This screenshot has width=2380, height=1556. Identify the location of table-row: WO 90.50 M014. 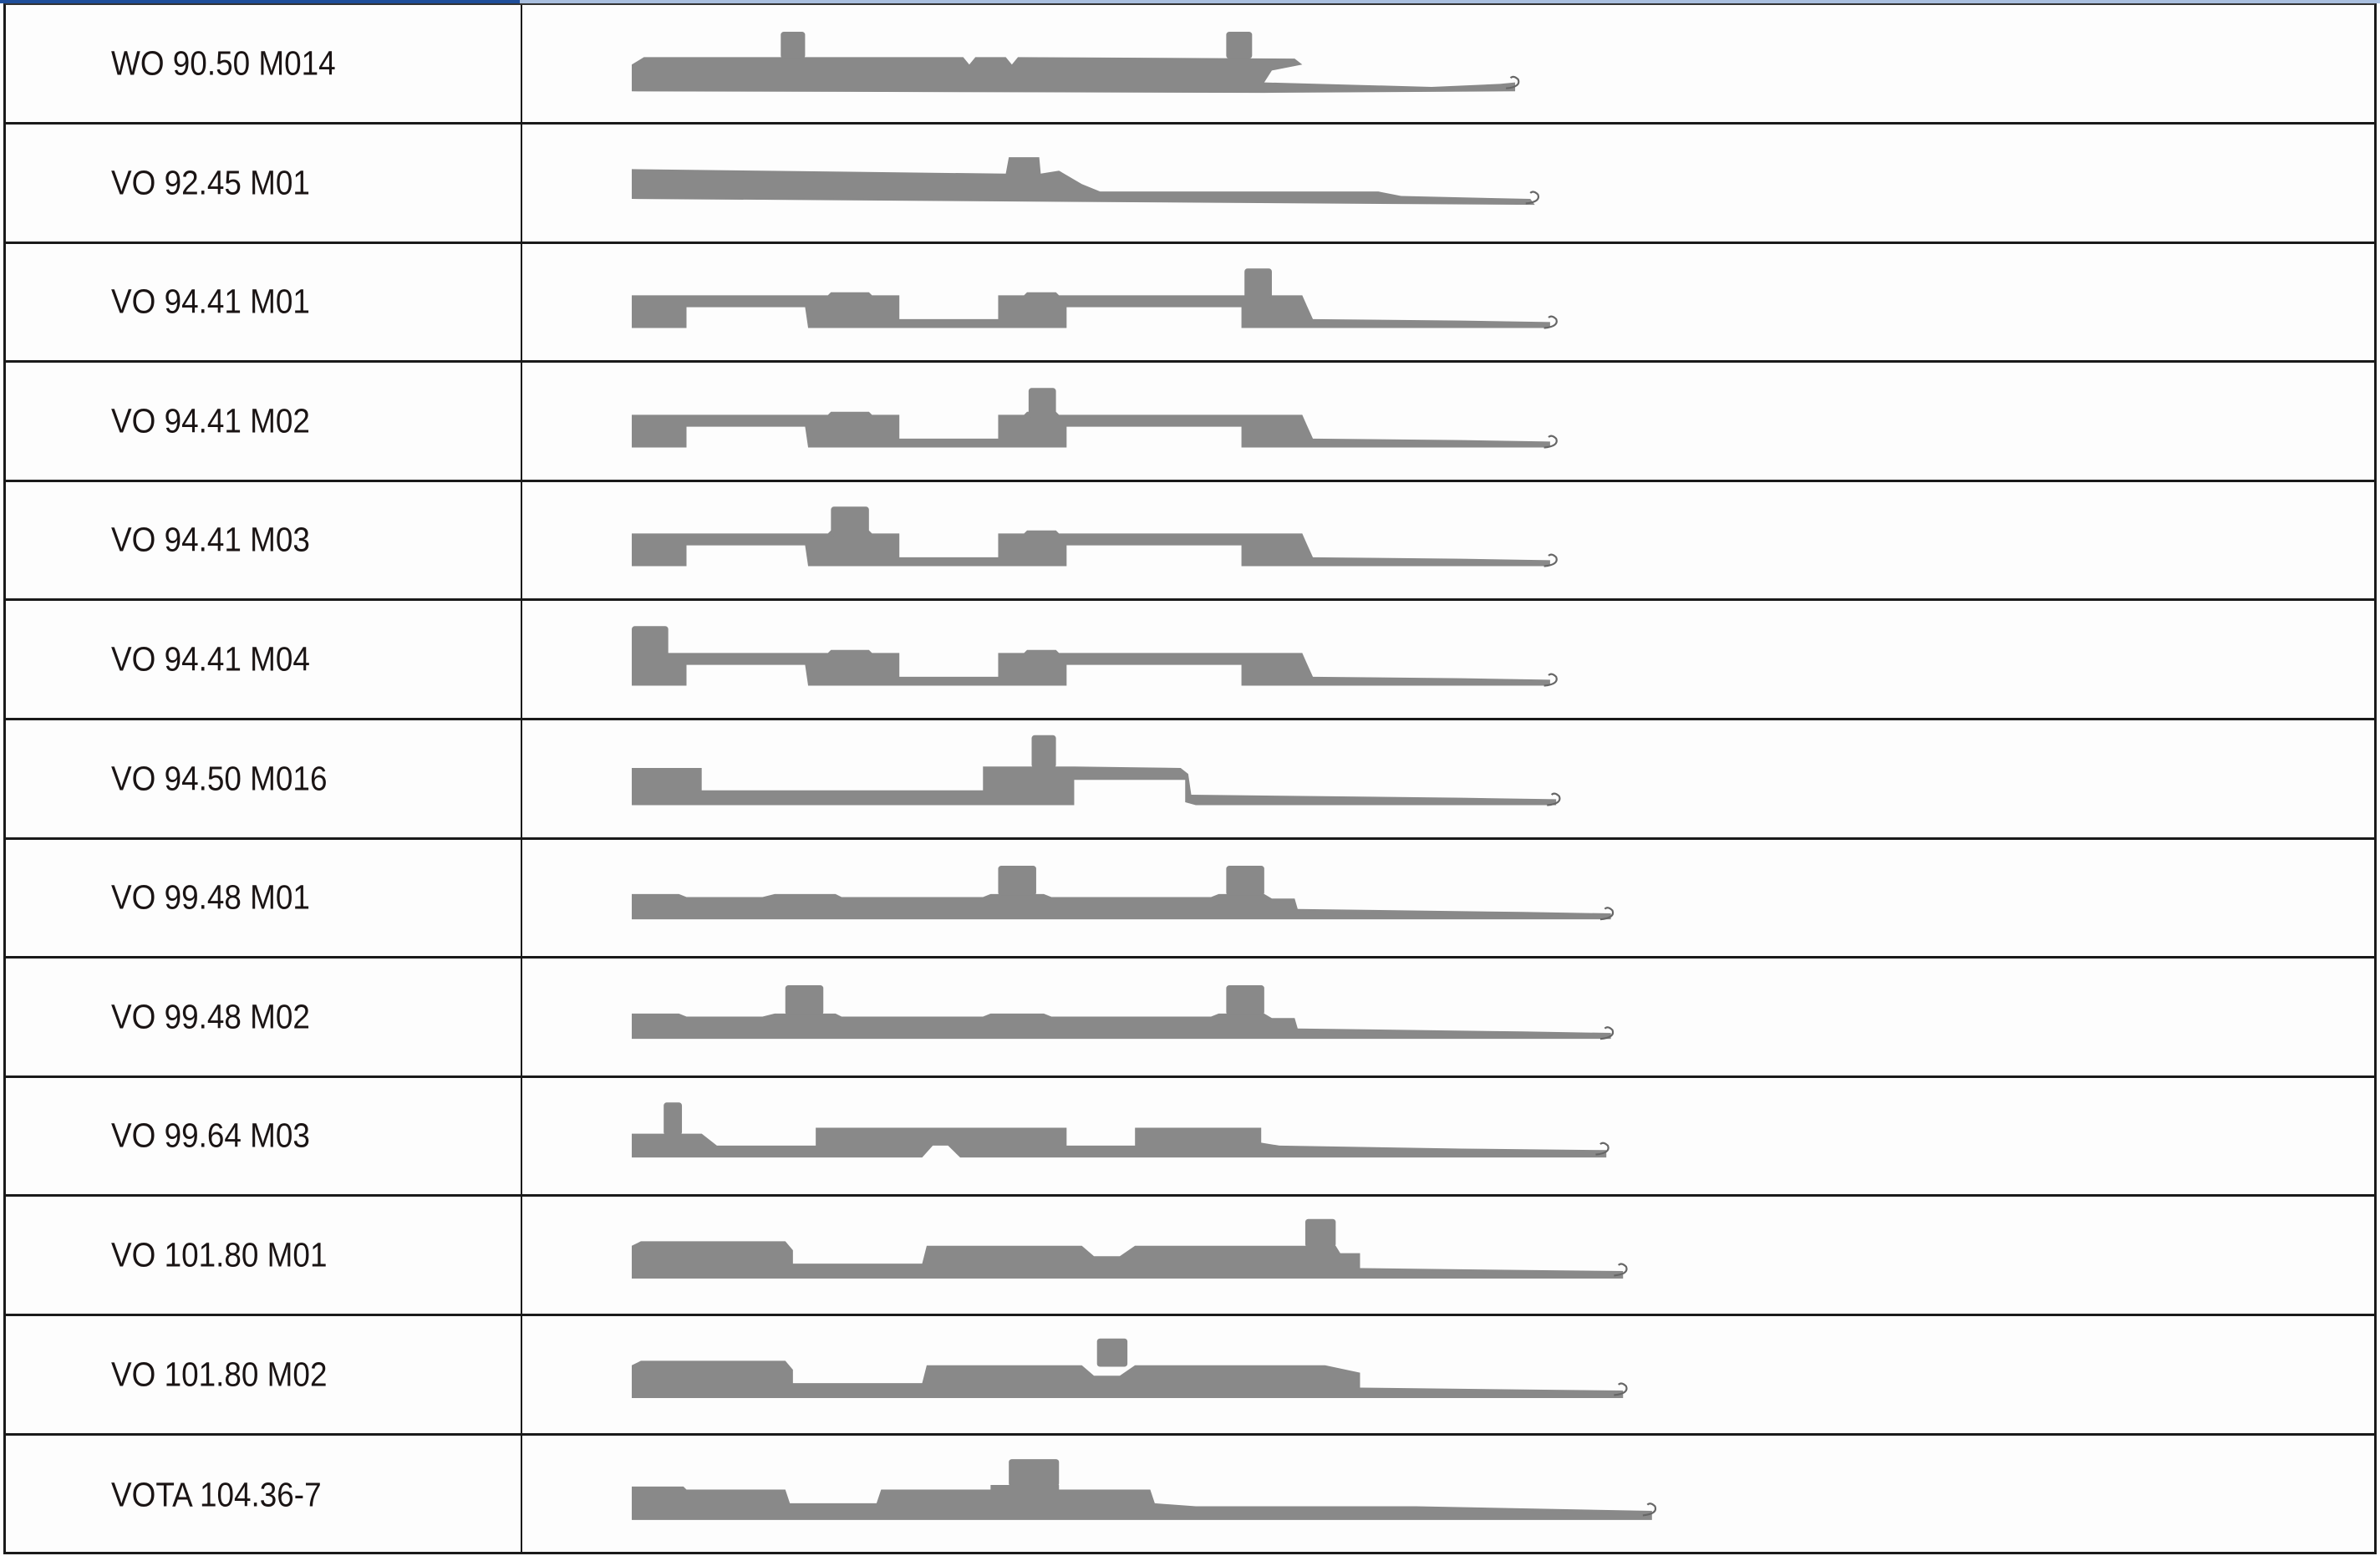
(1190, 65).